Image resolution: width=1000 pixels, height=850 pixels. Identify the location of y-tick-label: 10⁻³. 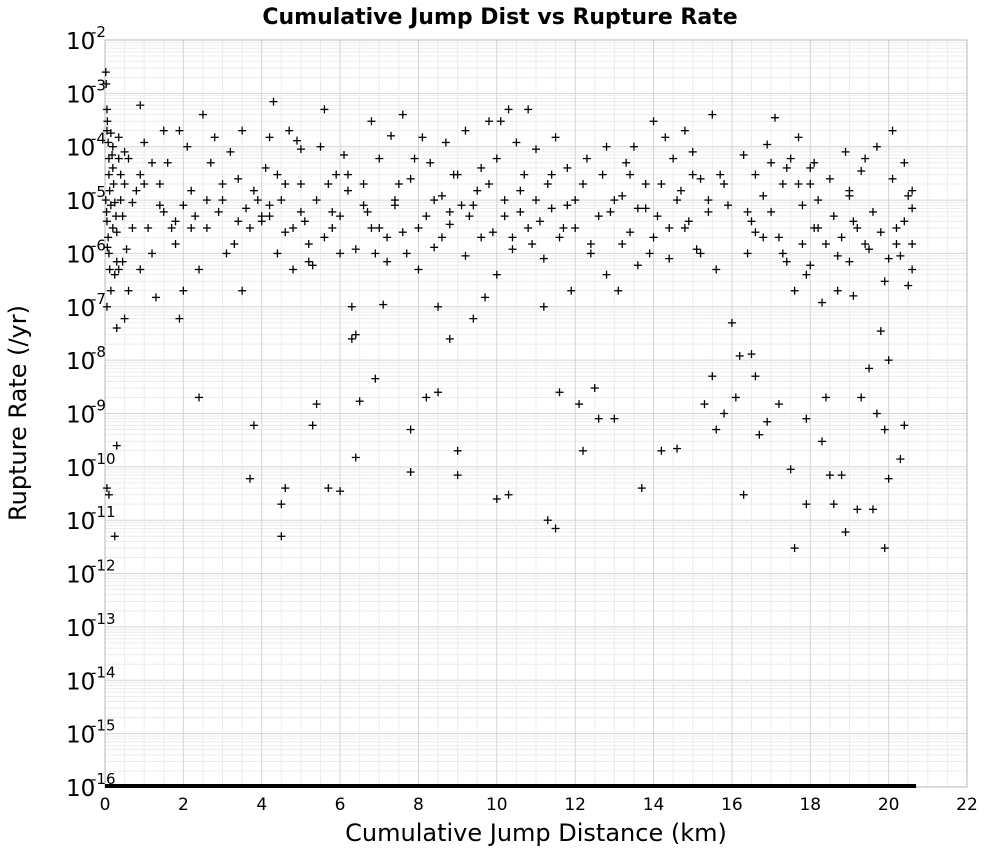
(86, 92).